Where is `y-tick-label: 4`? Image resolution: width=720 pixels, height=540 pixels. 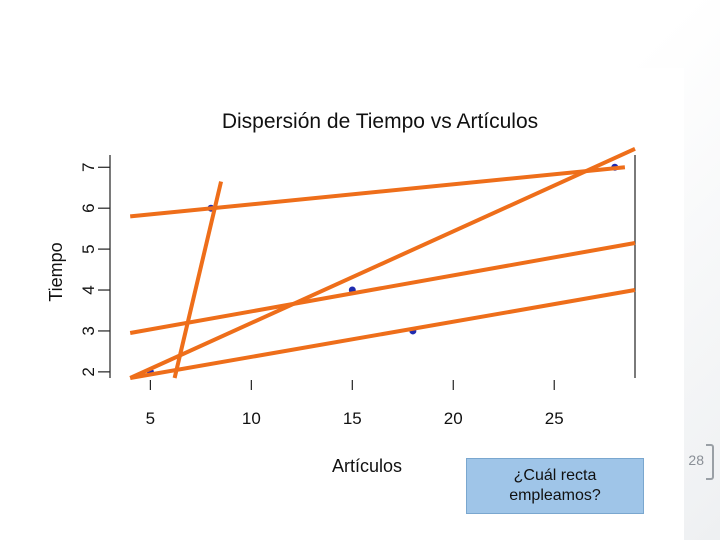 y-tick-label: 4 is located at coordinates (88, 289).